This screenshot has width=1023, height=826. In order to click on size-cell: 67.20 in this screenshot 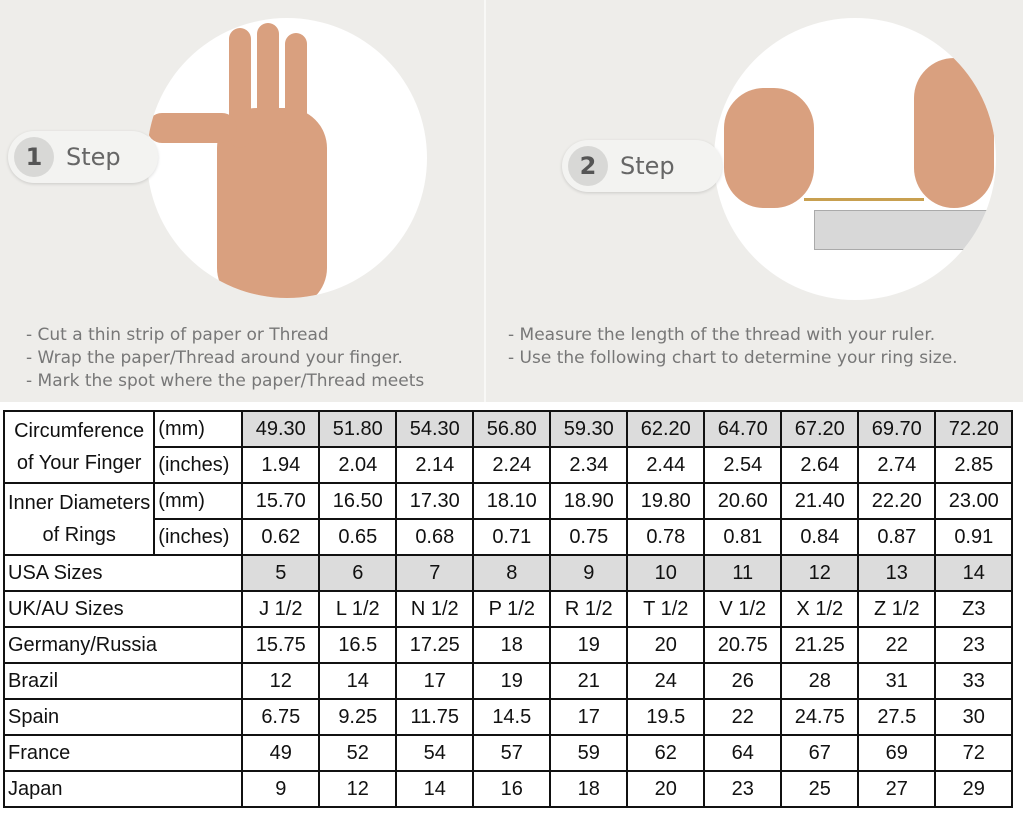, I will do `click(820, 429)`.